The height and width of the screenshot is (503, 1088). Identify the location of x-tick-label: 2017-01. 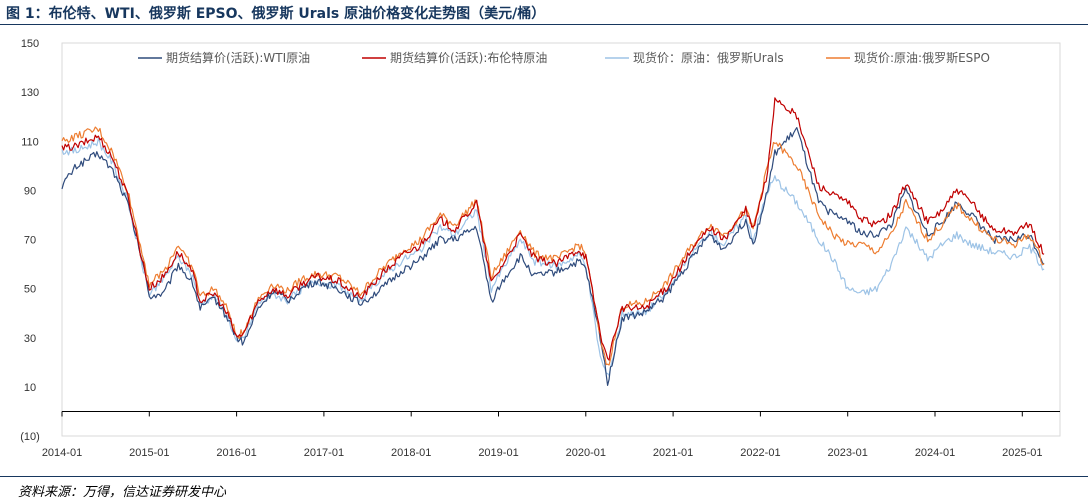
(324, 453).